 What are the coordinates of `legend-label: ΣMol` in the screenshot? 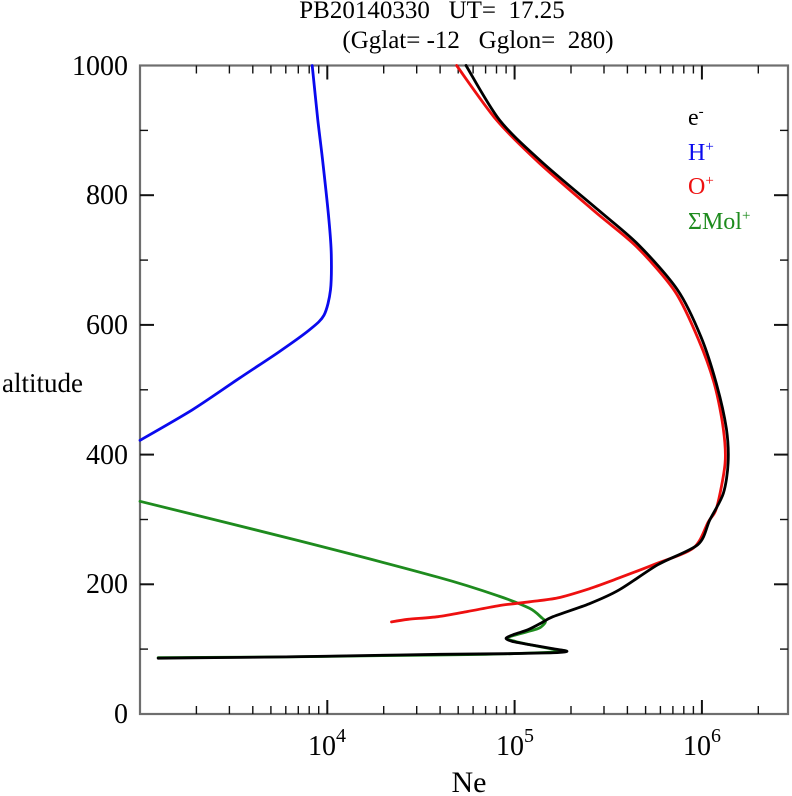 It's located at (715, 221).